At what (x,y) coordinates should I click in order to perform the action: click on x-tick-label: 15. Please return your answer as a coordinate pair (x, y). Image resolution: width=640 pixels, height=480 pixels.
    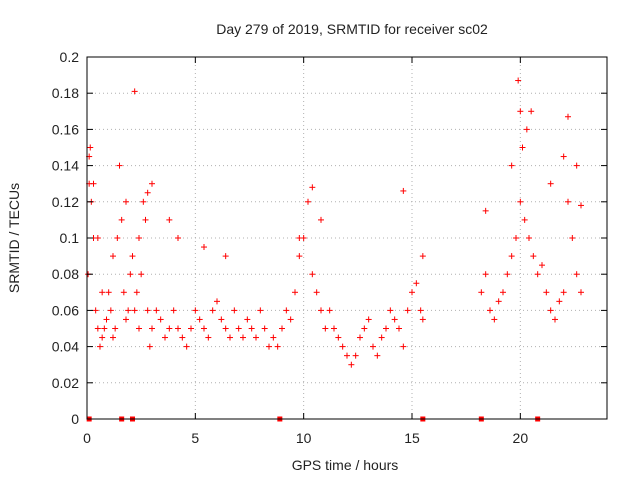
    Looking at the image, I should click on (412, 438).